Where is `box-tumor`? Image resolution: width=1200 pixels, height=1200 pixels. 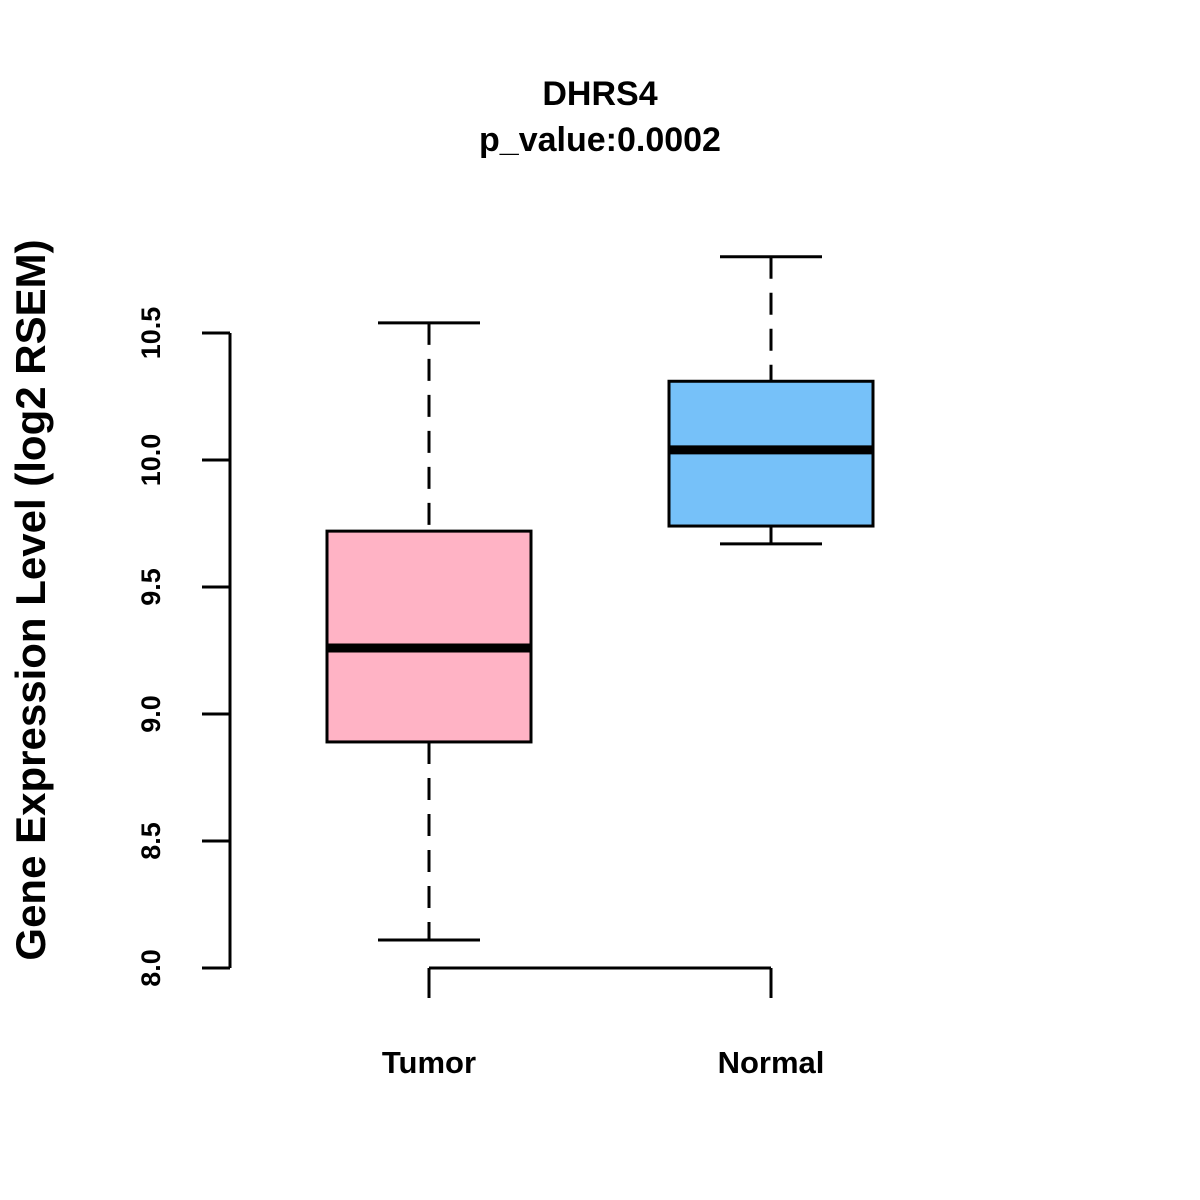
box-tumor is located at coordinates (429, 631).